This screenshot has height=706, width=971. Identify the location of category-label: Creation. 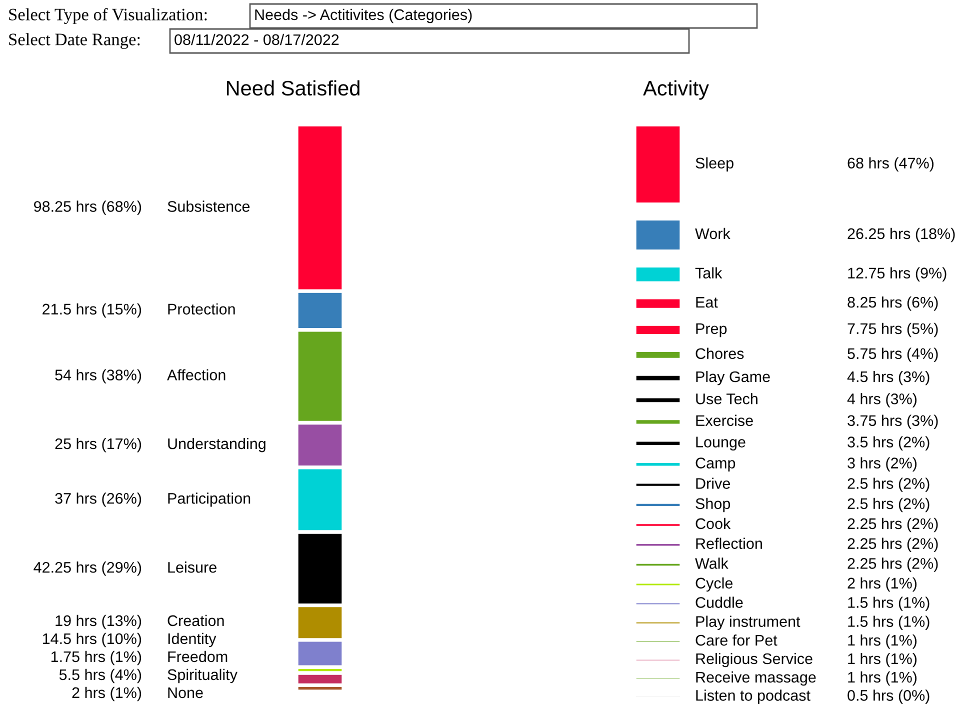
(196, 620).